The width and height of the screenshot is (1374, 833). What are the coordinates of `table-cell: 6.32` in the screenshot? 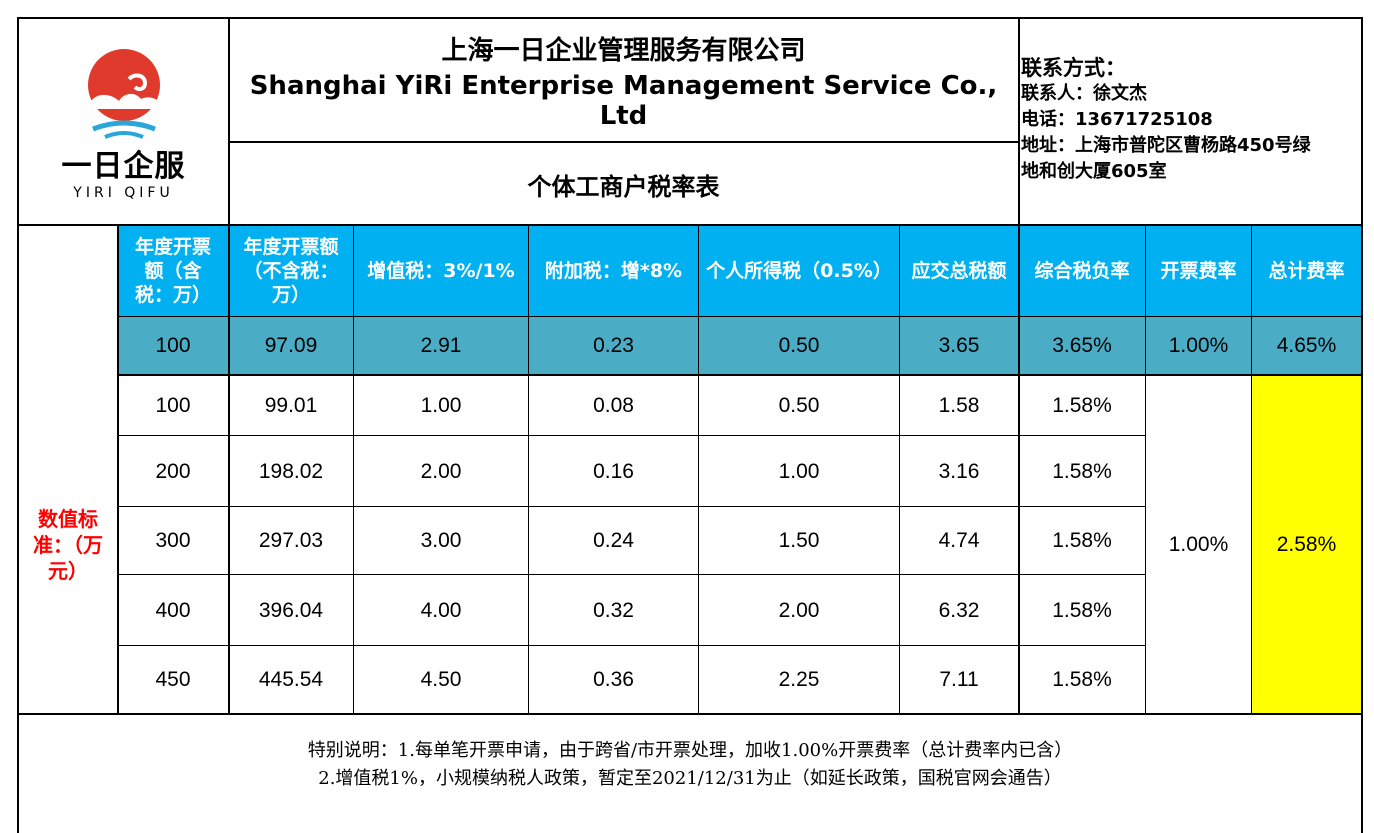 It's located at (959, 610).